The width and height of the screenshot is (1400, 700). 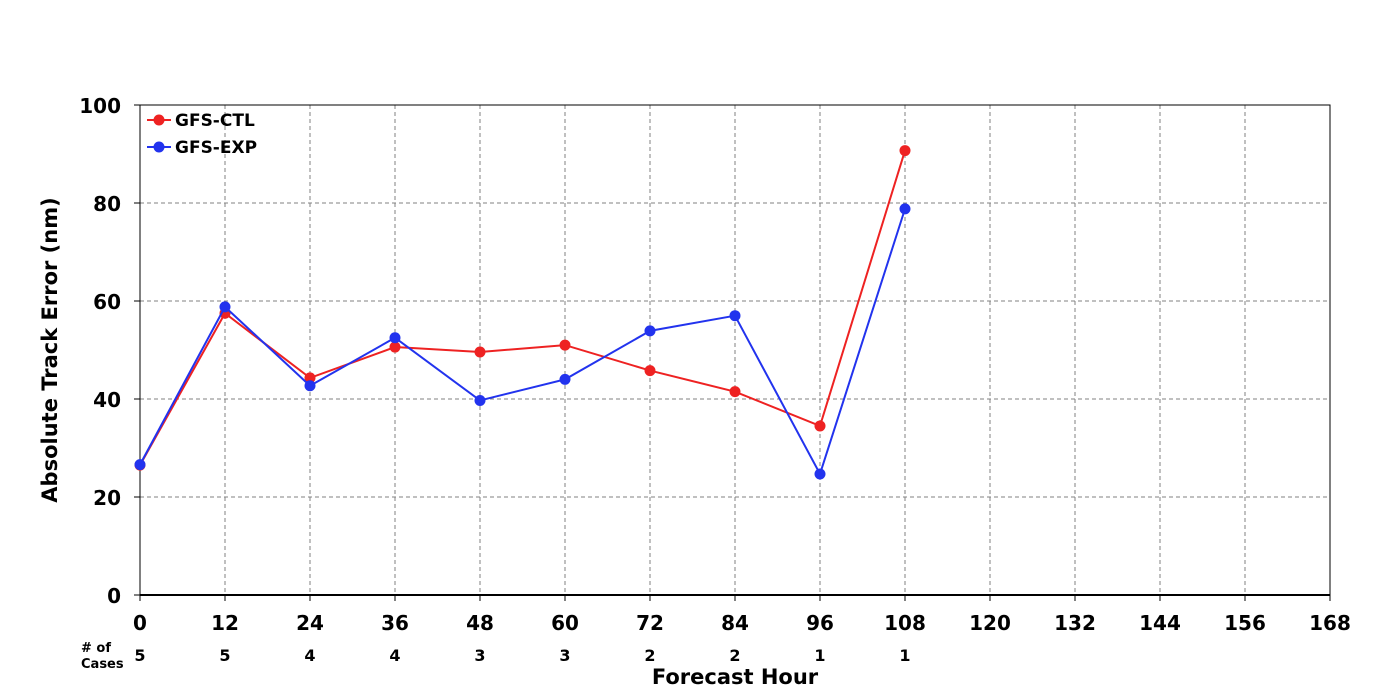 What do you see at coordinates (905, 623) in the screenshot?
I see `x-tick-label-108: 108` at bounding box center [905, 623].